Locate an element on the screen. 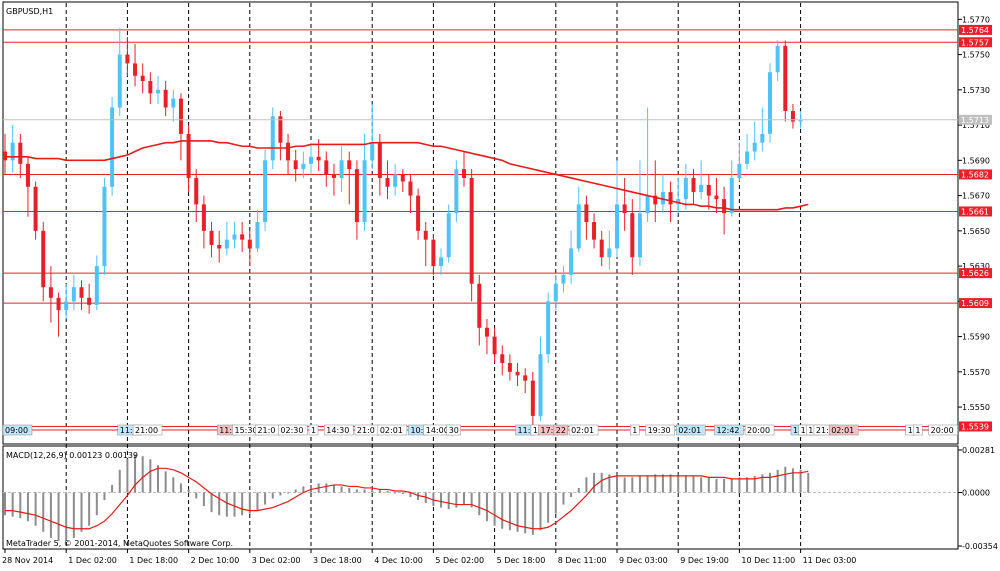 This screenshot has width=1000, height=571. level-price-label: 1.5682 is located at coordinates (975, 174).